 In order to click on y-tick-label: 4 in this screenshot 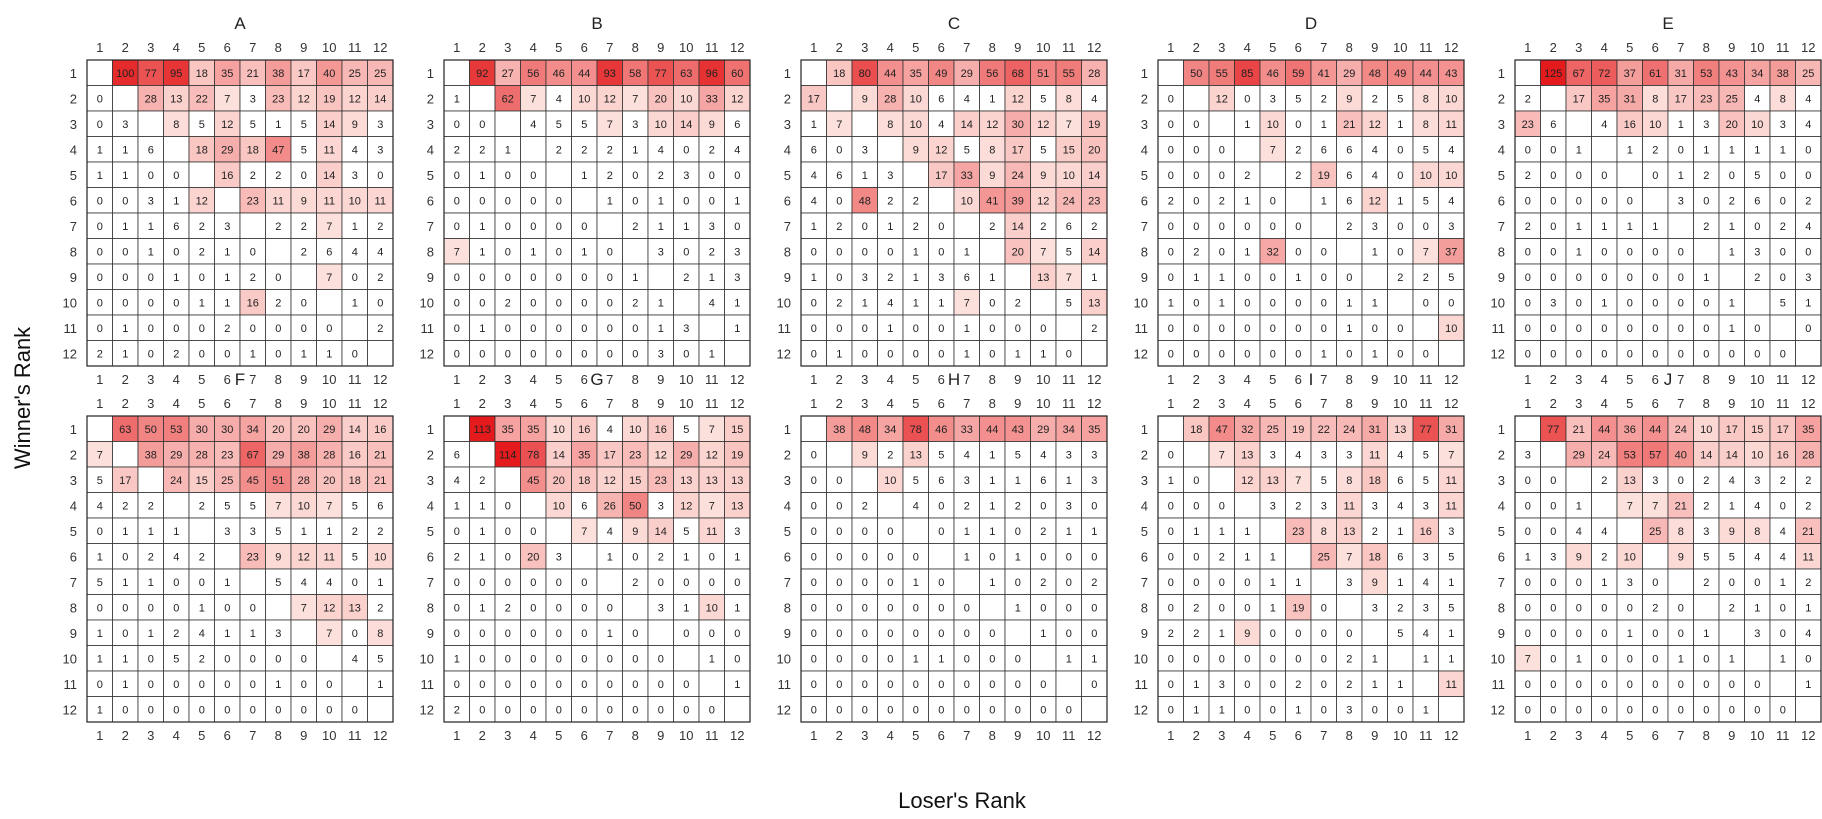, I will do `click(430, 149)`.